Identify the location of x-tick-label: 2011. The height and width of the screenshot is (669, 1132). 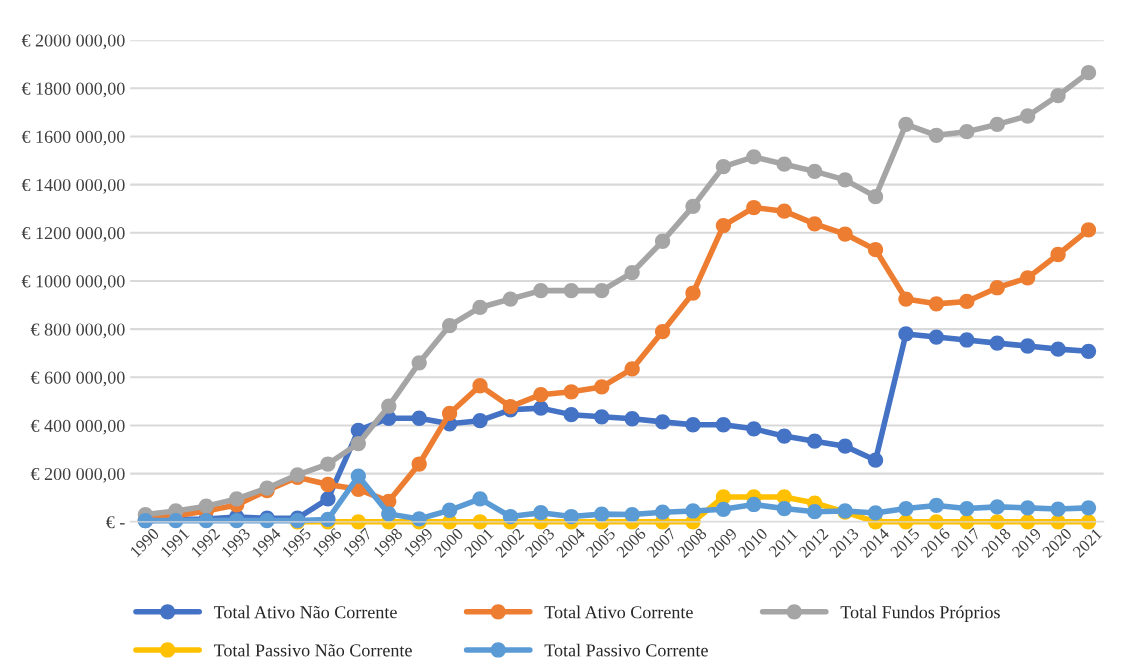
(783, 542).